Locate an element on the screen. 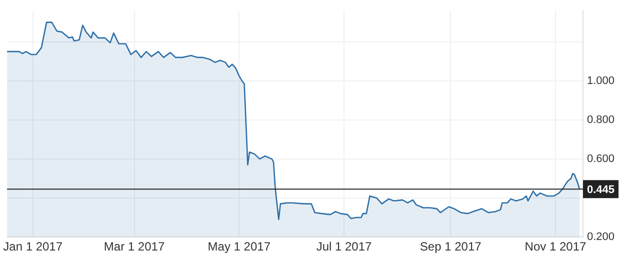 The height and width of the screenshot is (261, 623). x-tick-label: Mar 1 2017 is located at coordinates (134, 247).